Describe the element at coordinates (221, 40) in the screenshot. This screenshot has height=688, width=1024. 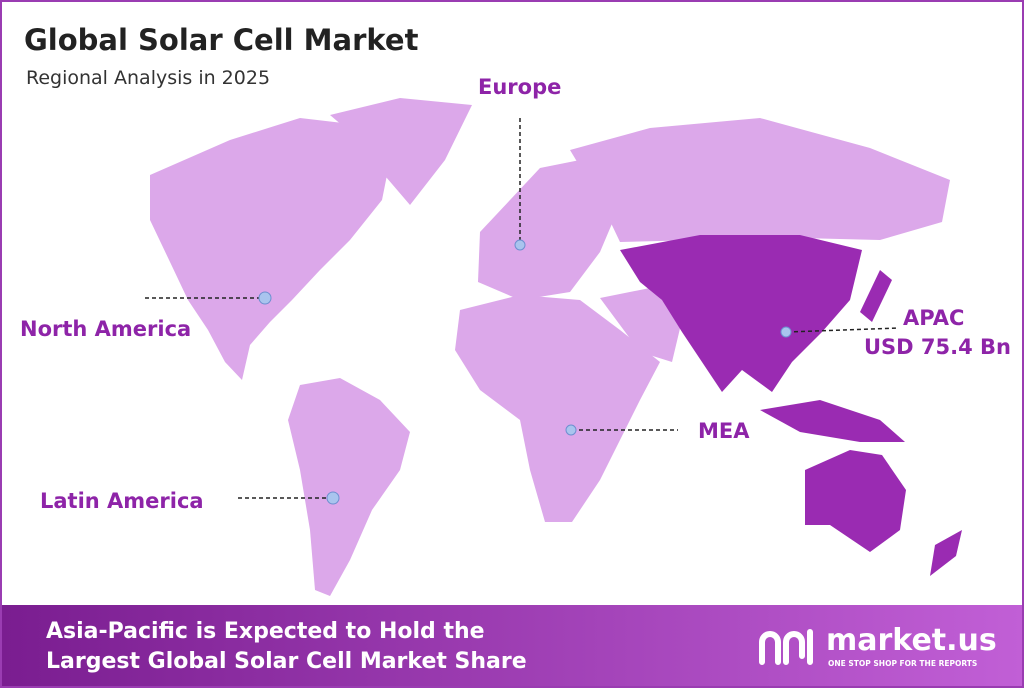
I see `title: Global Solar Cell Market` at that location.